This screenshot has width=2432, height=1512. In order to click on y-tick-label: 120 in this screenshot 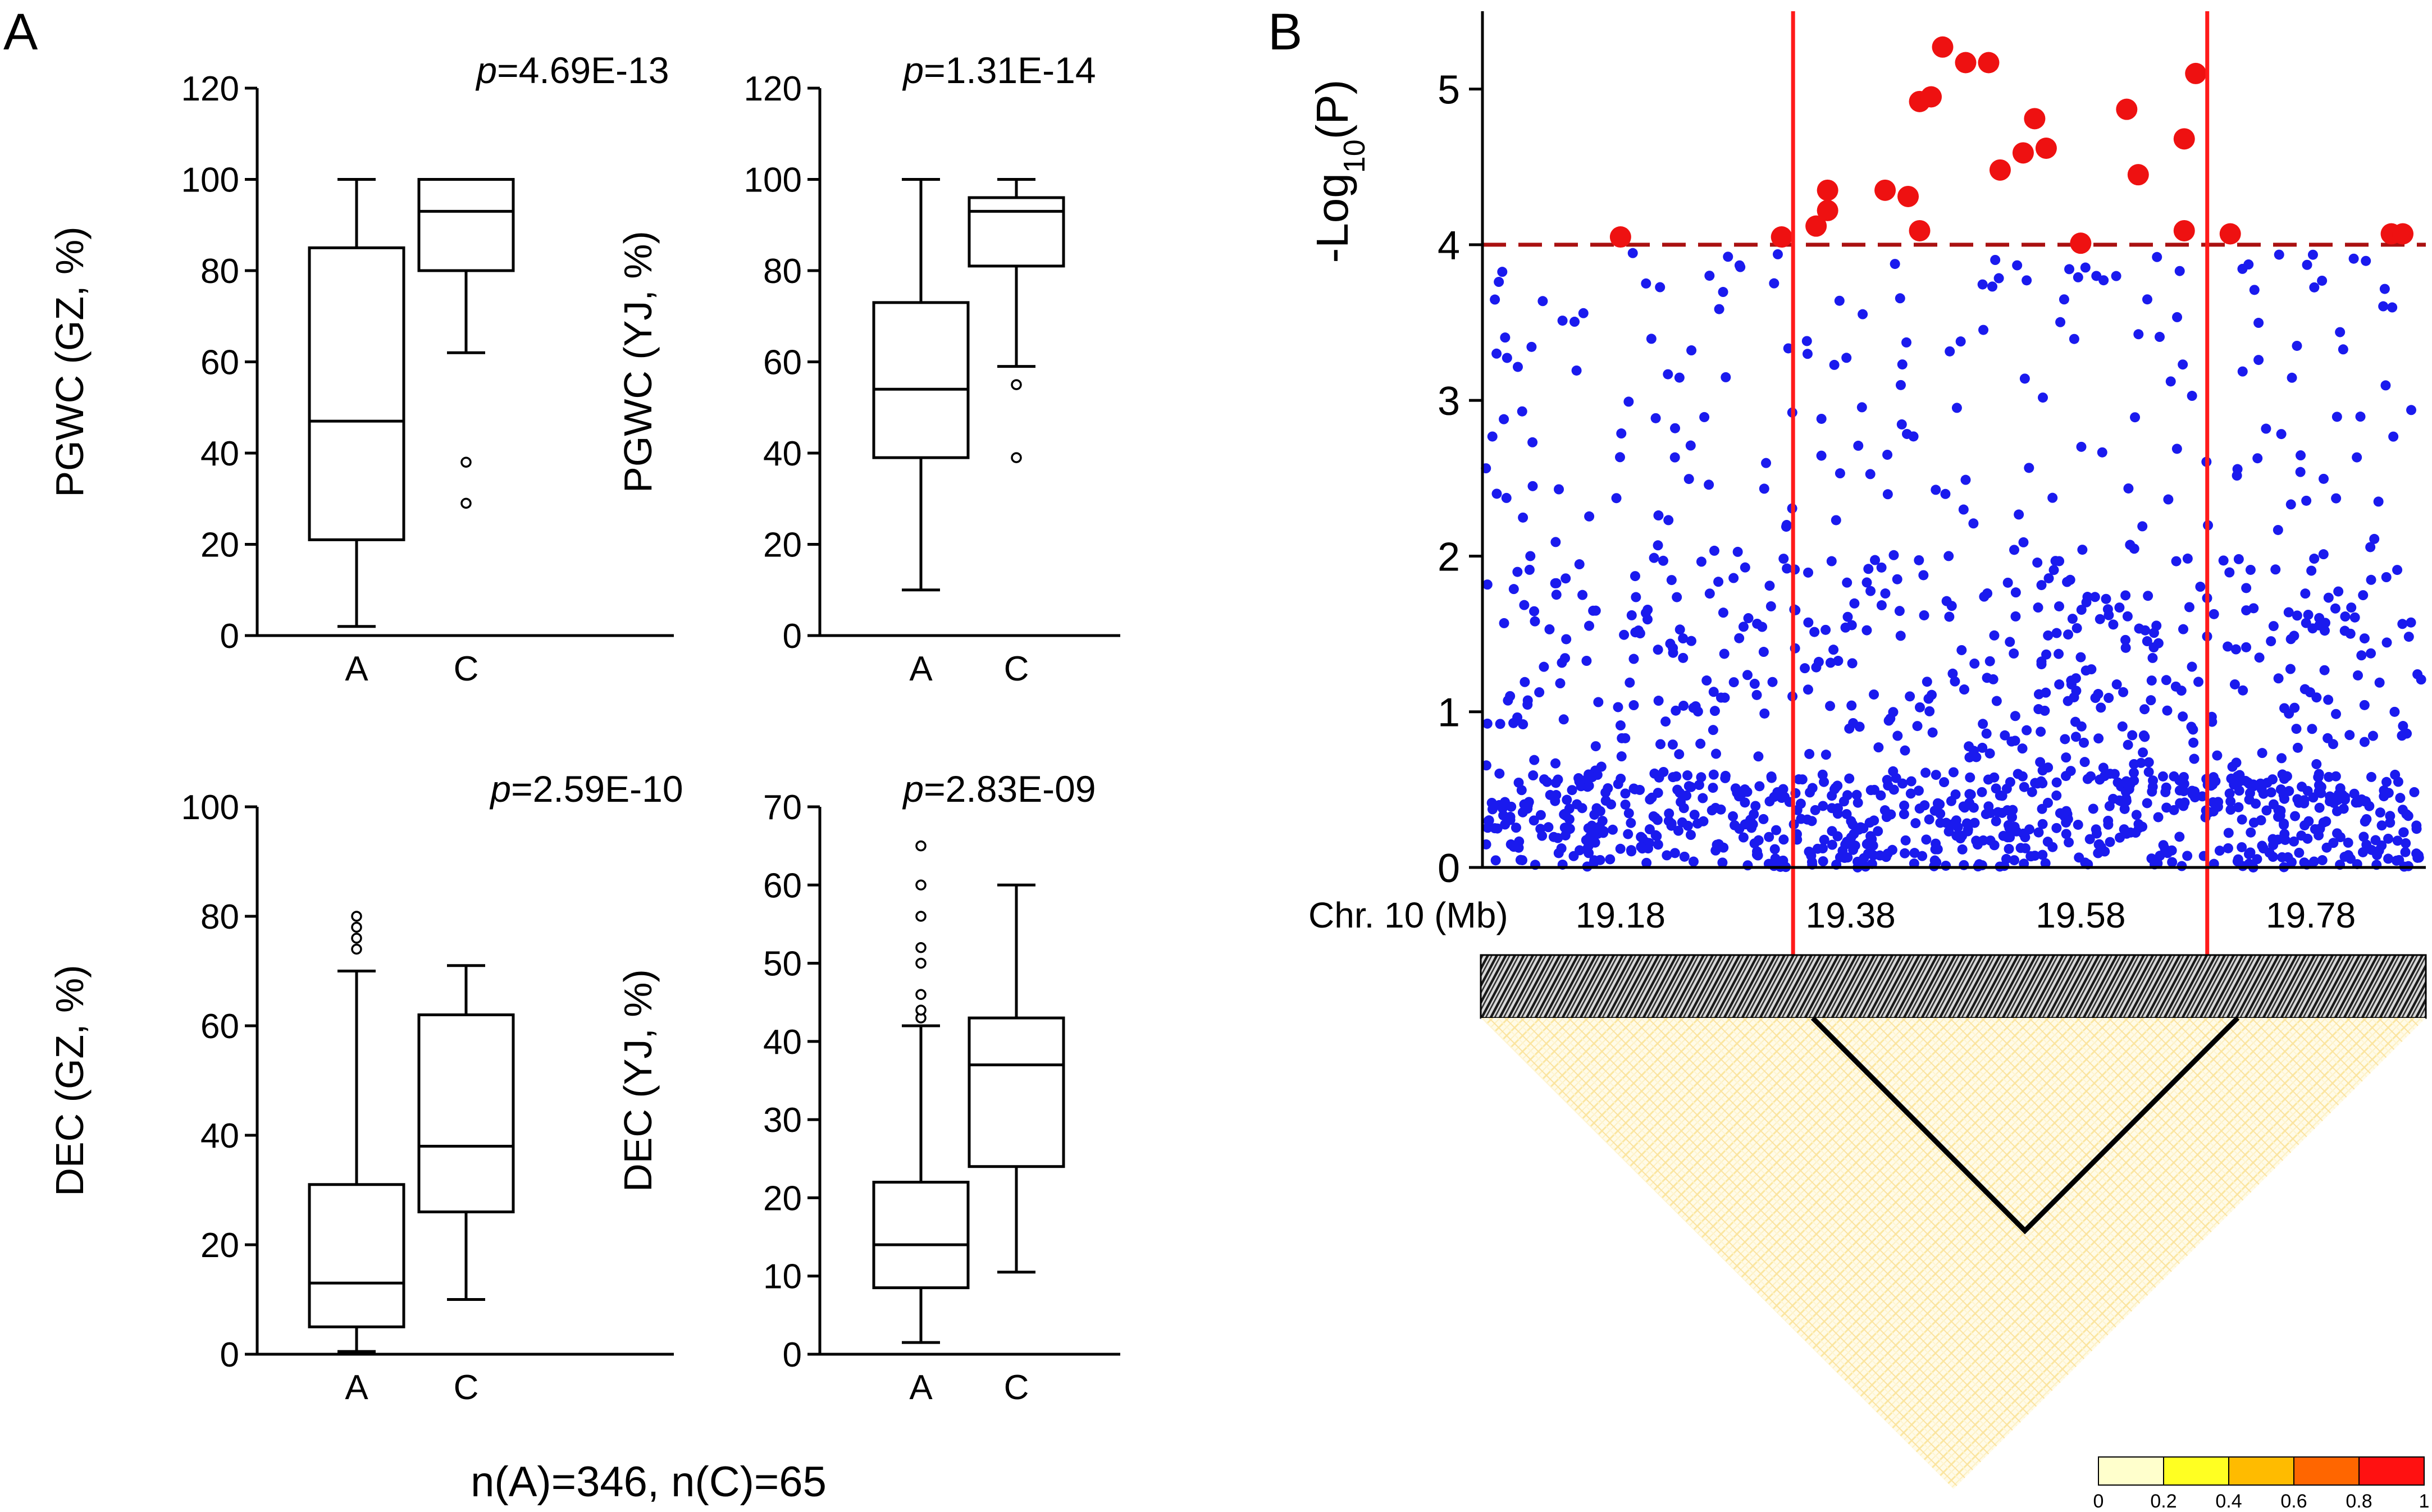, I will do `click(773, 89)`.